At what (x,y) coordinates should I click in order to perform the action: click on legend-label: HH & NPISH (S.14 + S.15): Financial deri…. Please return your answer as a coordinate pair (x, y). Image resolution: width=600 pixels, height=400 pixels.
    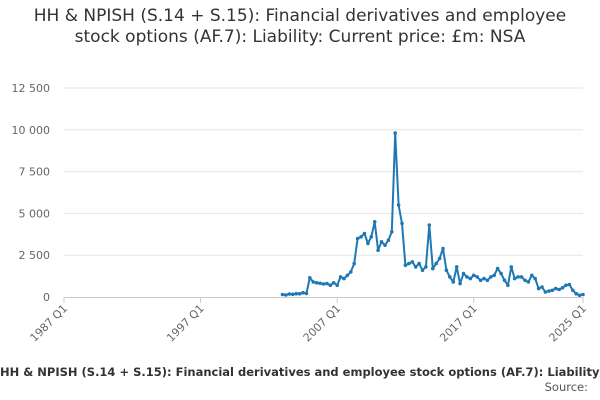
    Looking at the image, I should click on (300, 372).